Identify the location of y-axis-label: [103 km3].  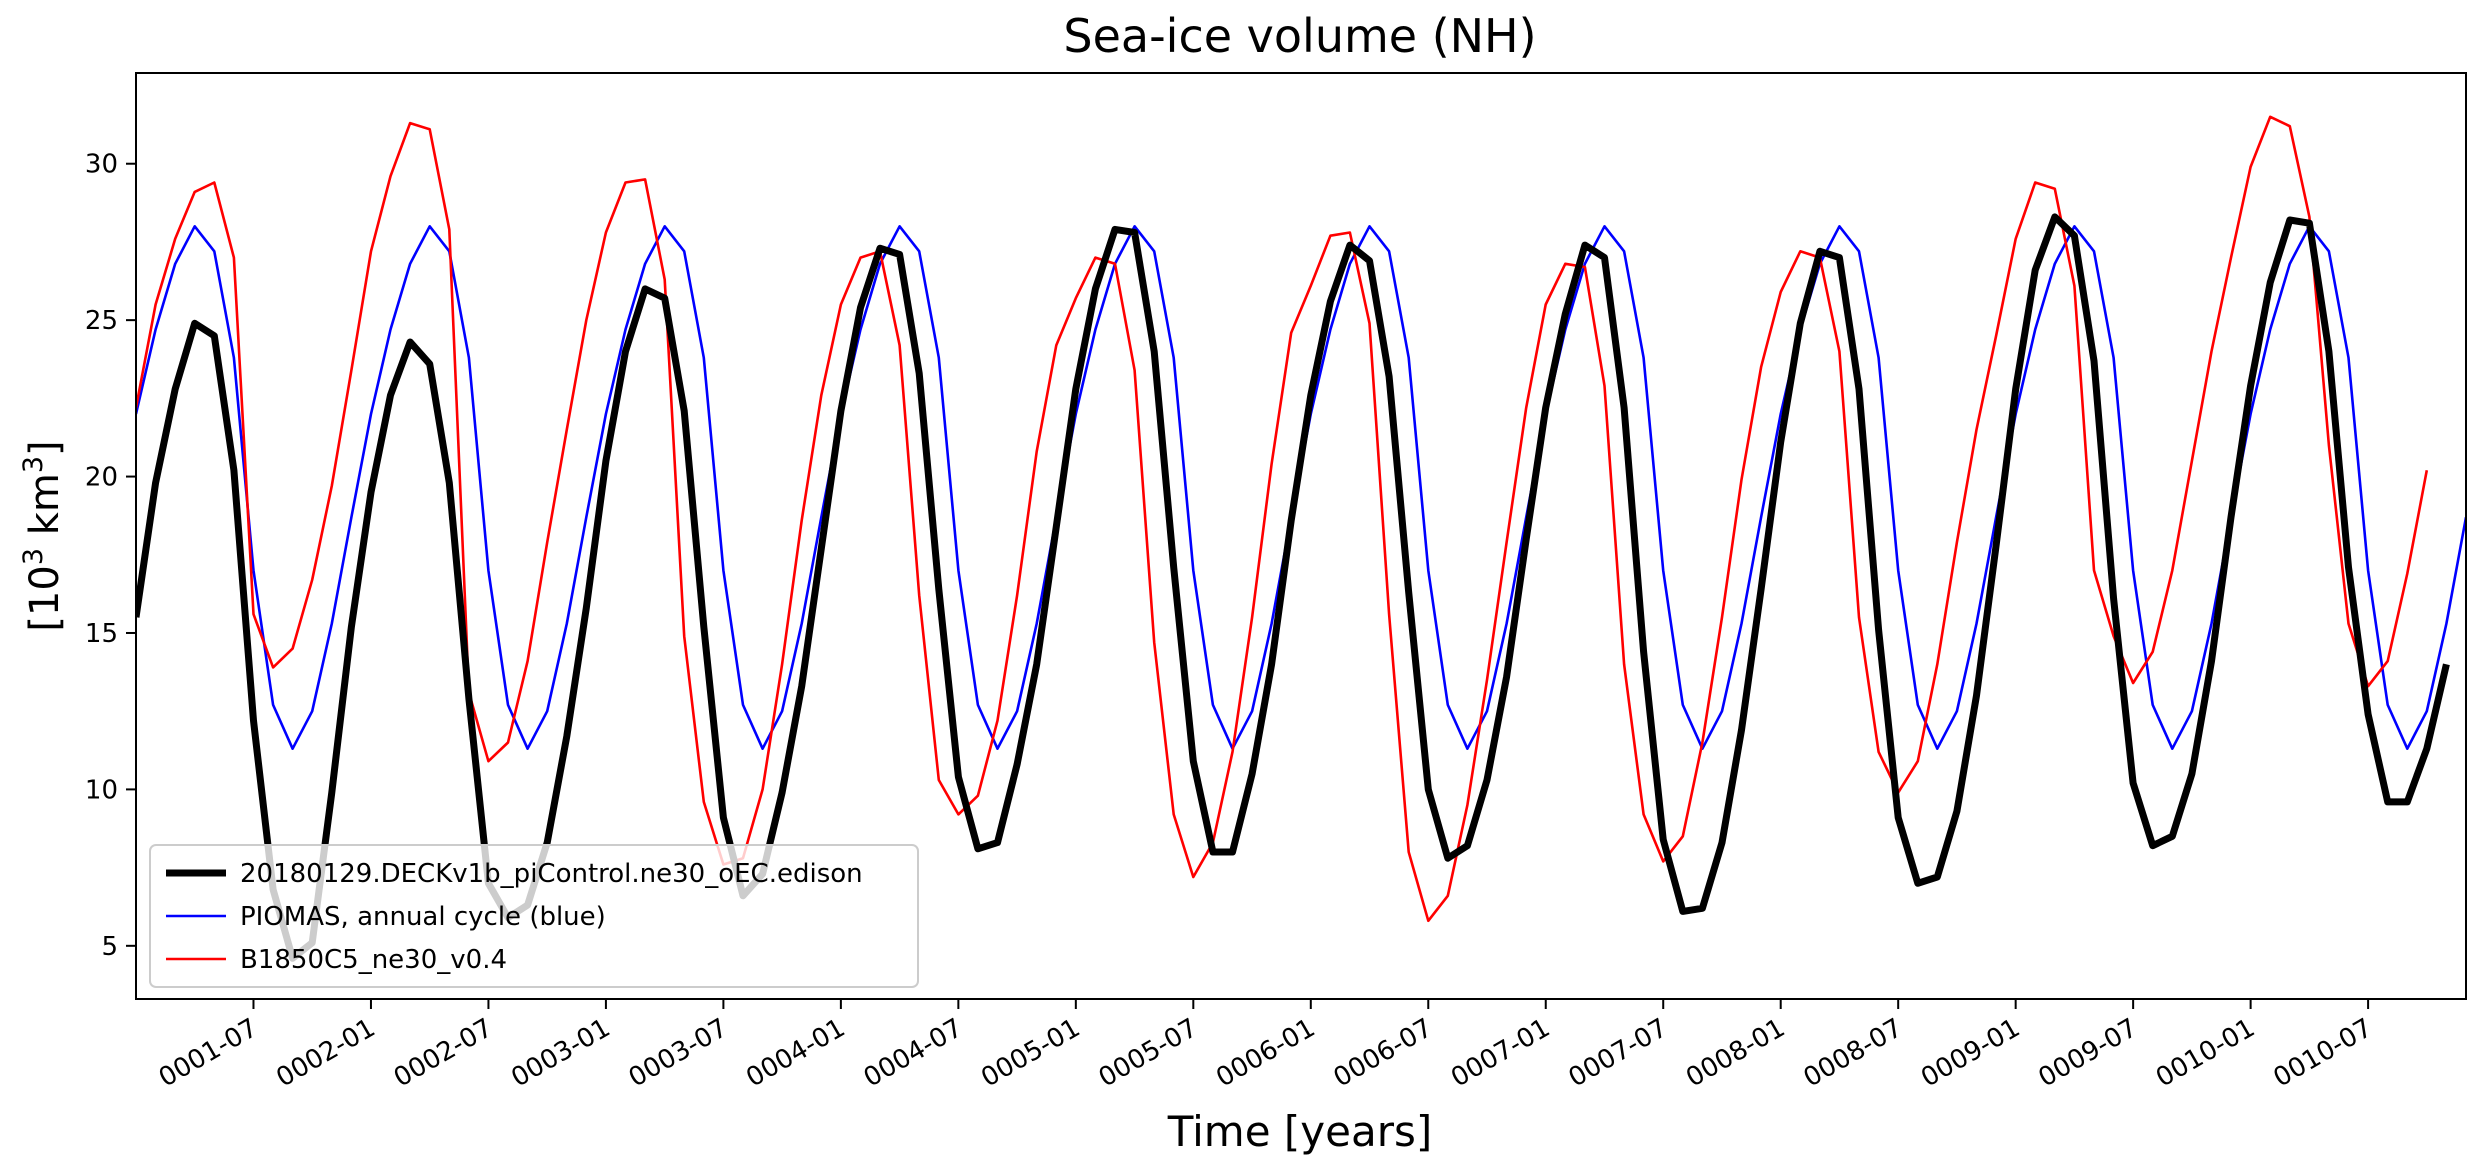
(43, 535).